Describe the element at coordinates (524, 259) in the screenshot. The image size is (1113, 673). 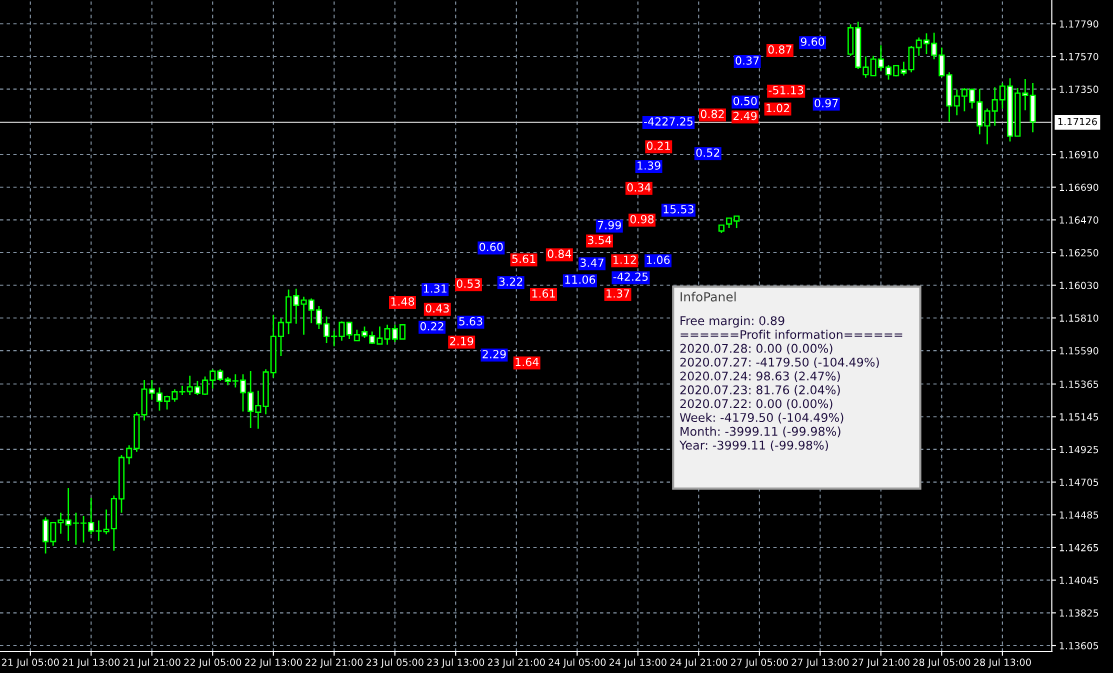
I see `annotation: 5.61` at that location.